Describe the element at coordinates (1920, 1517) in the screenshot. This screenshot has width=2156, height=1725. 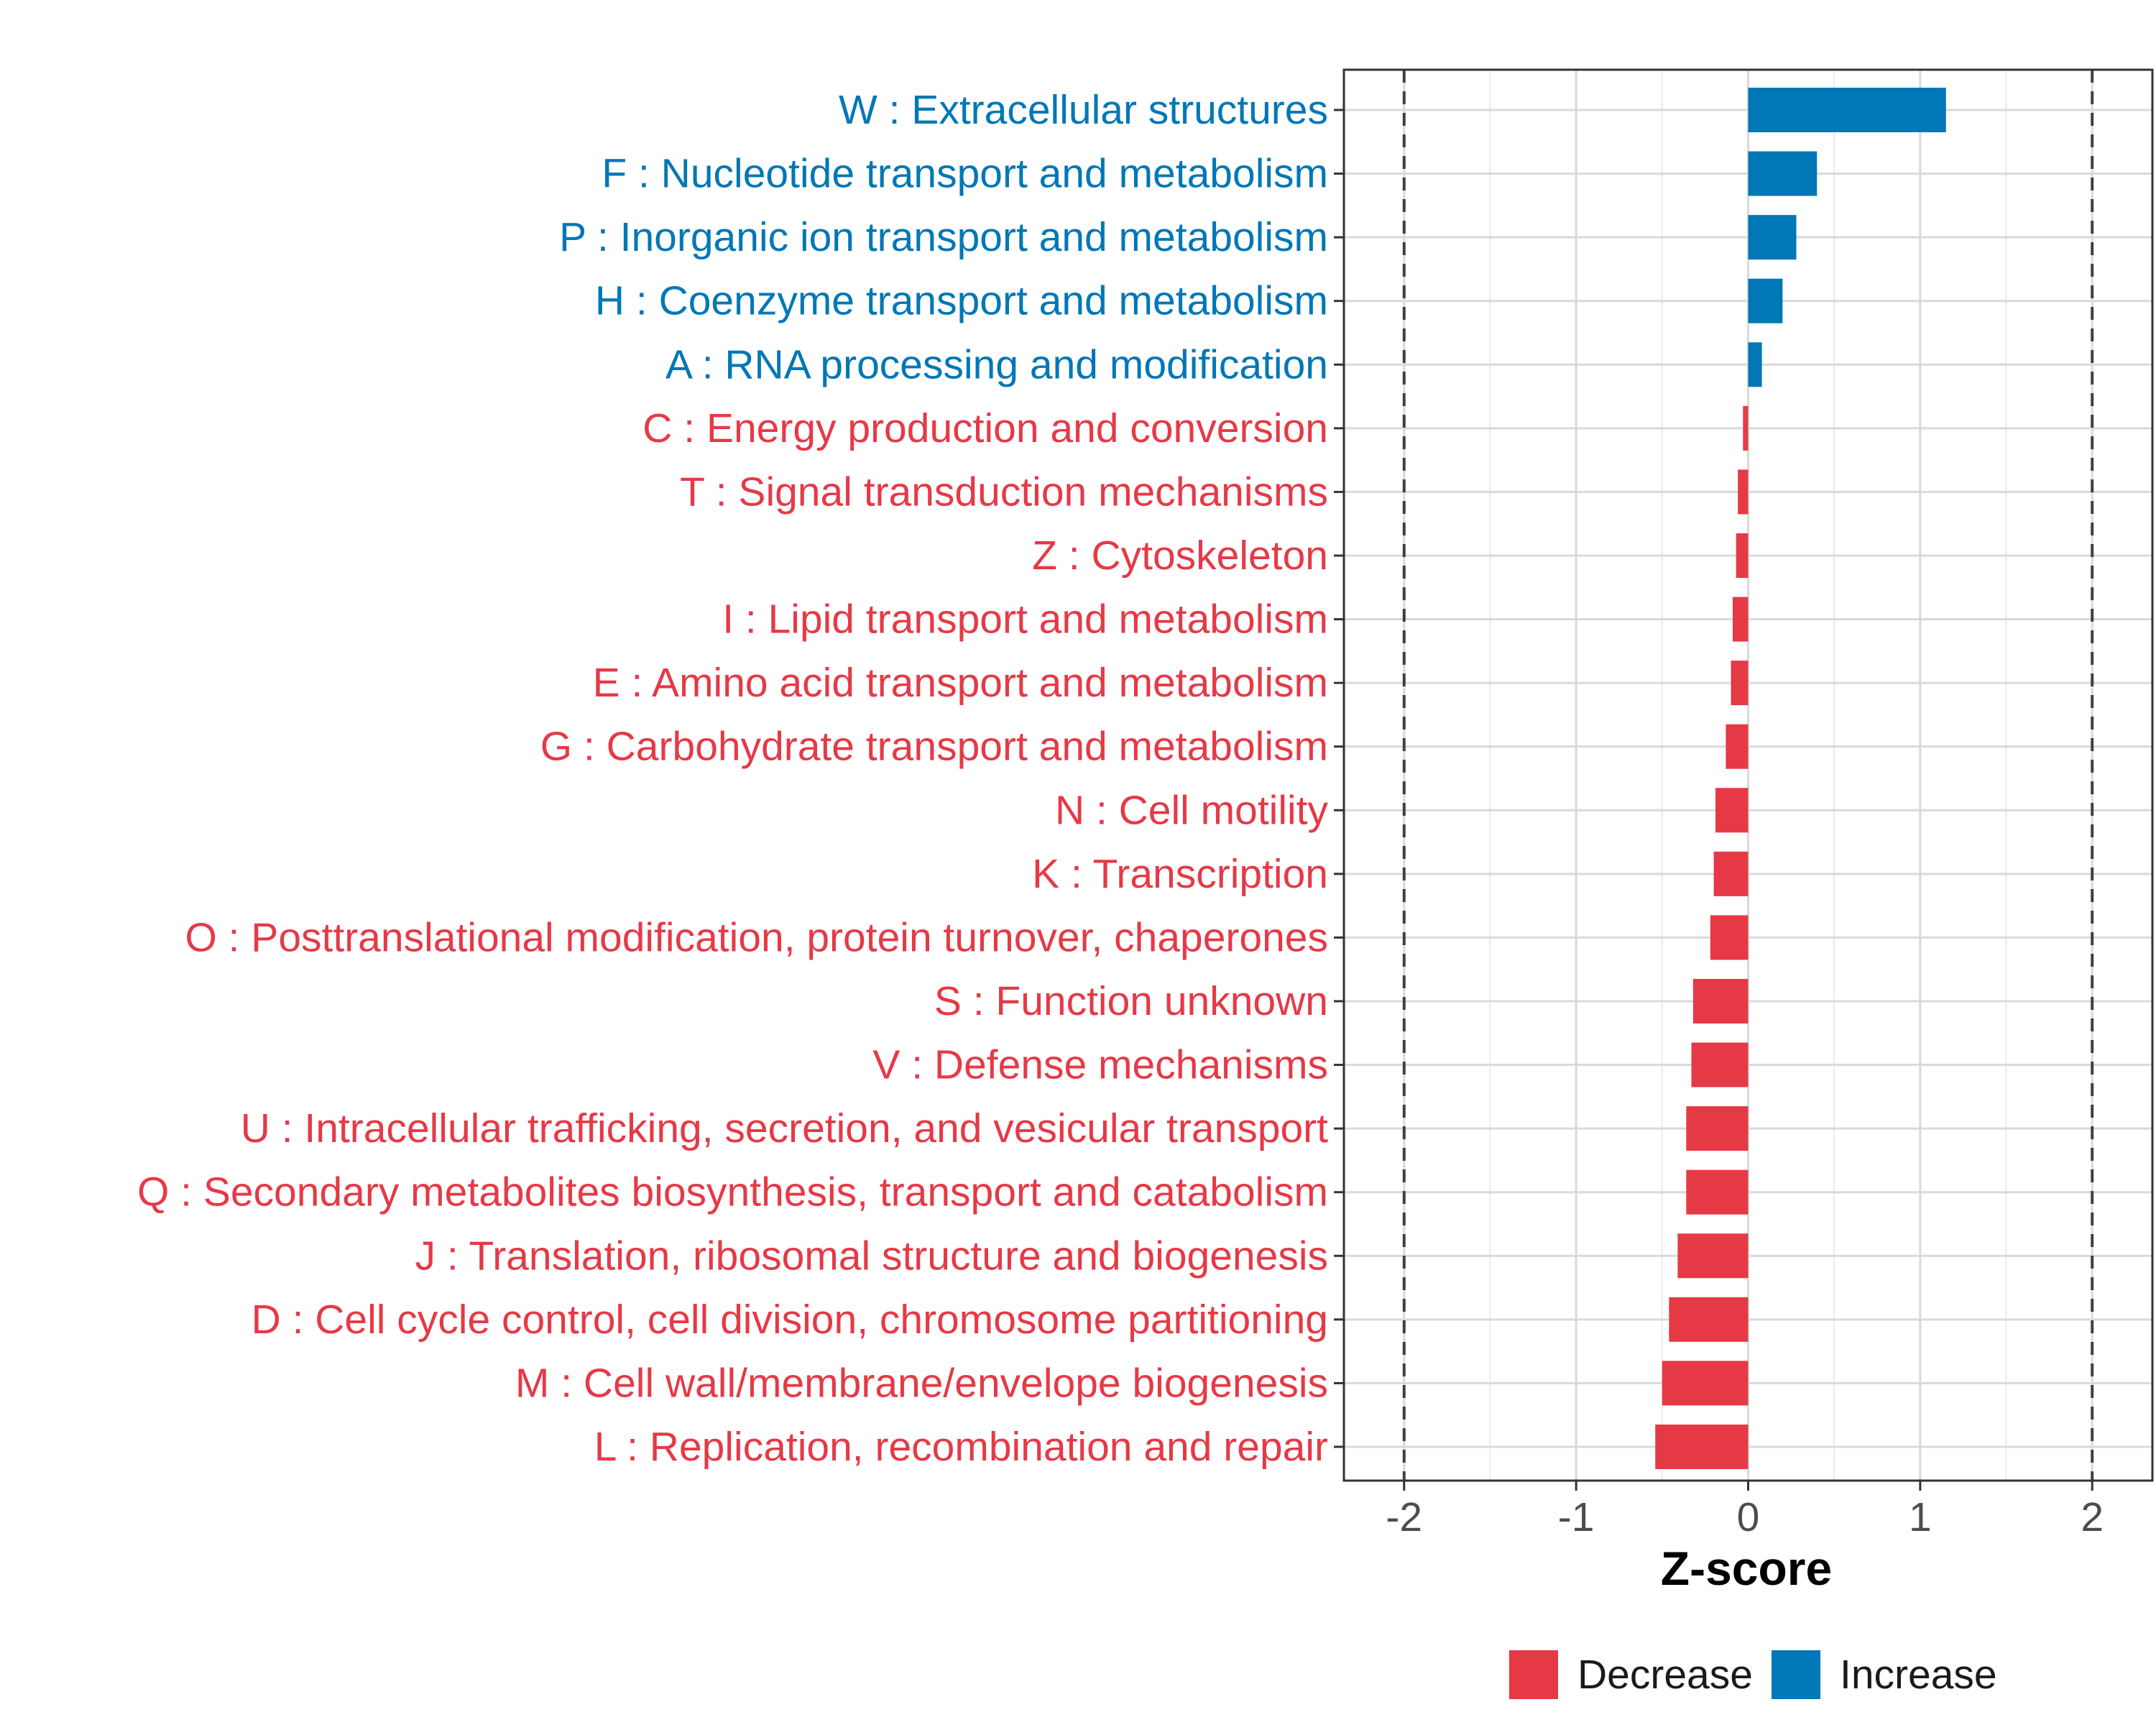
I see `x-tick-label: 1` at that location.